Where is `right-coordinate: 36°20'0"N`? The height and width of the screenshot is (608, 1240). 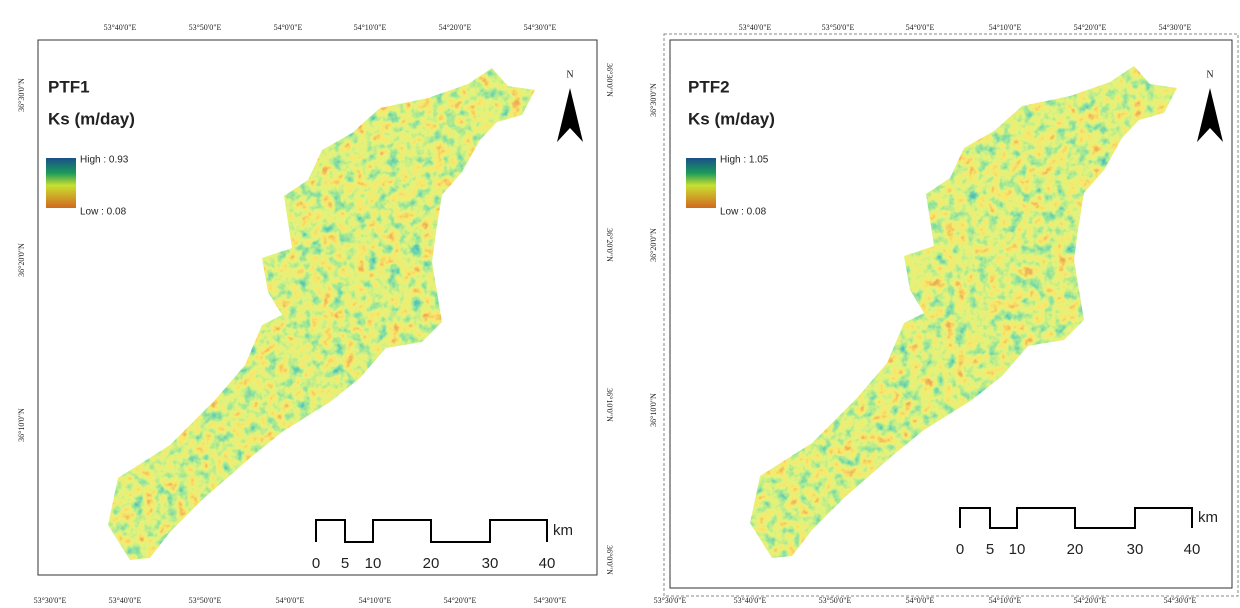
right-coordinate: 36°20'0"N is located at coordinates (609, 245).